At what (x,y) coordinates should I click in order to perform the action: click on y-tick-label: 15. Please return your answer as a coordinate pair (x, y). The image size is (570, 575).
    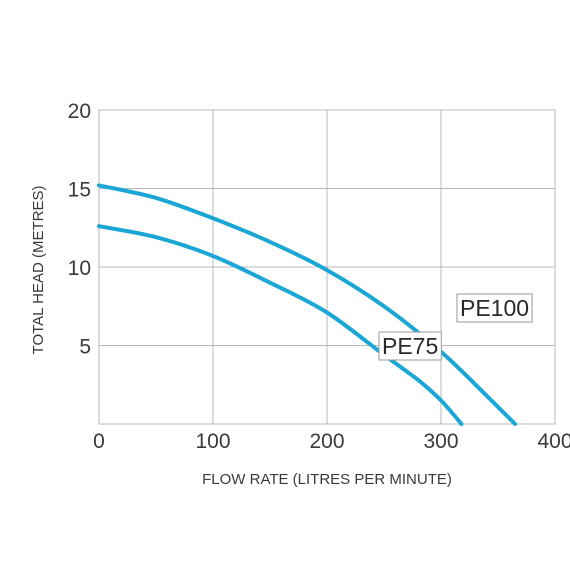
    Looking at the image, I should click on (79, 190).